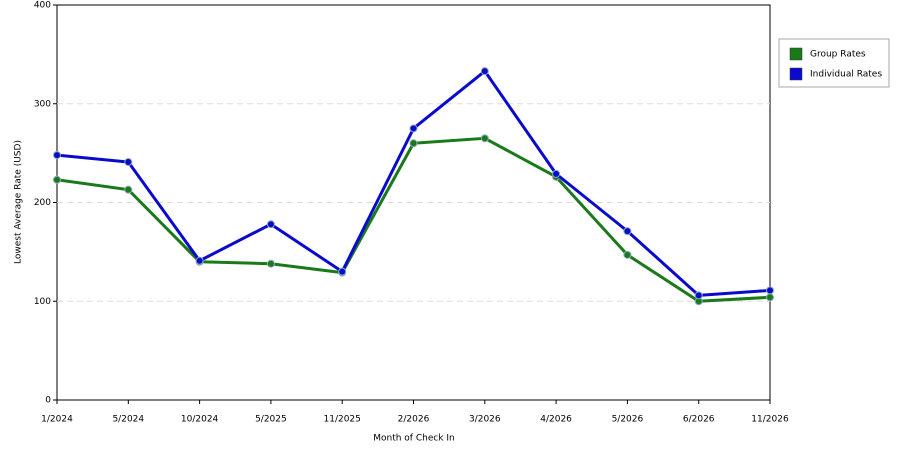 The image size is (900, 454). What do you see at coordinates (699, 420) in the screenshot?
I see `x-tick-label: 6/2026` at bounding box center [699, 420].